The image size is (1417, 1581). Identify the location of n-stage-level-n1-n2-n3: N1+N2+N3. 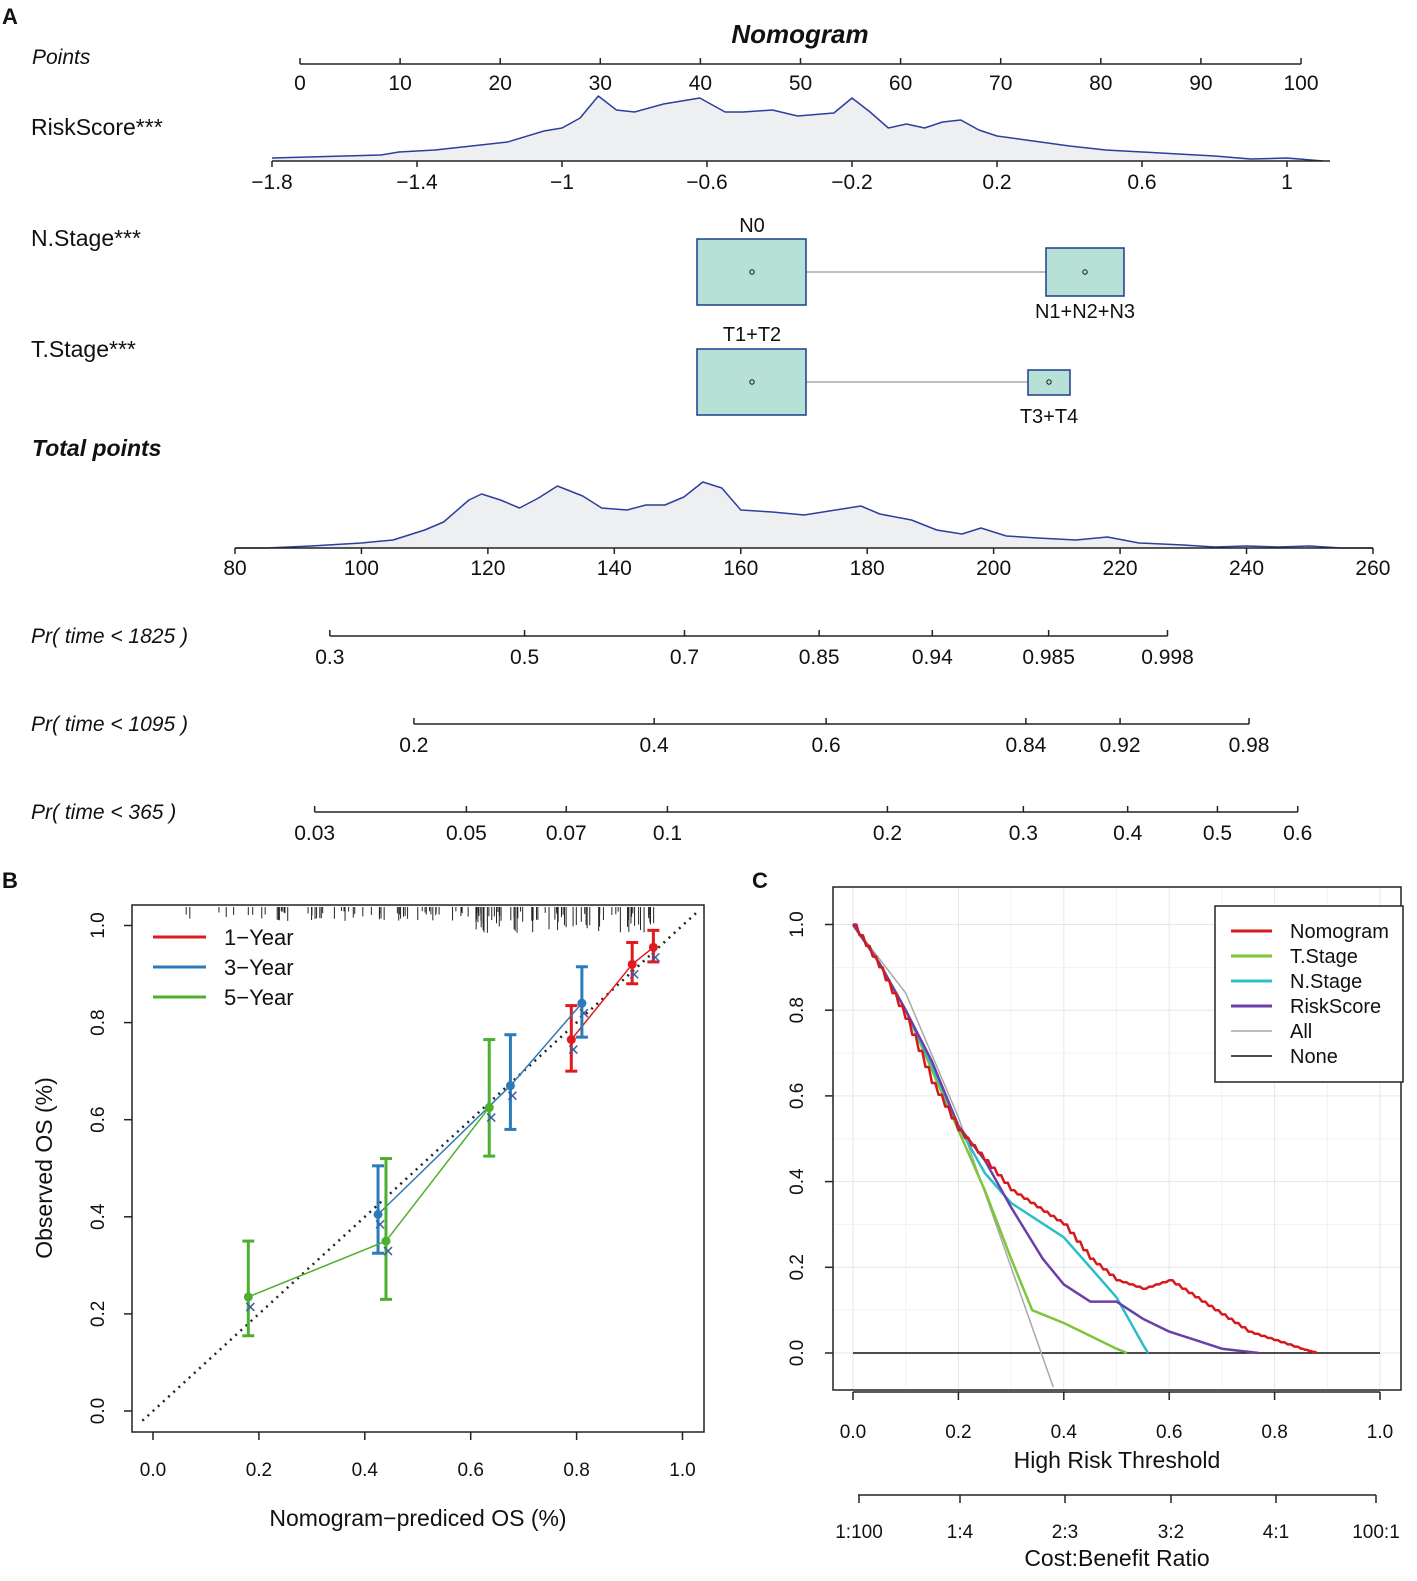
(1085, 312).